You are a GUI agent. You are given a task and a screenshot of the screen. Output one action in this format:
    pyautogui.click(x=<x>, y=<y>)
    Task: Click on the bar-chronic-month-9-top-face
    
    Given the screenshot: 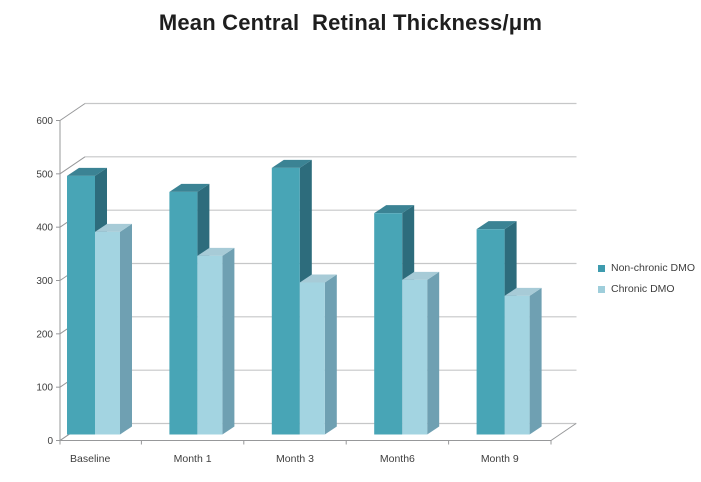 What is the action you would take?
    pyautogui.click(x=523, y=291)
    